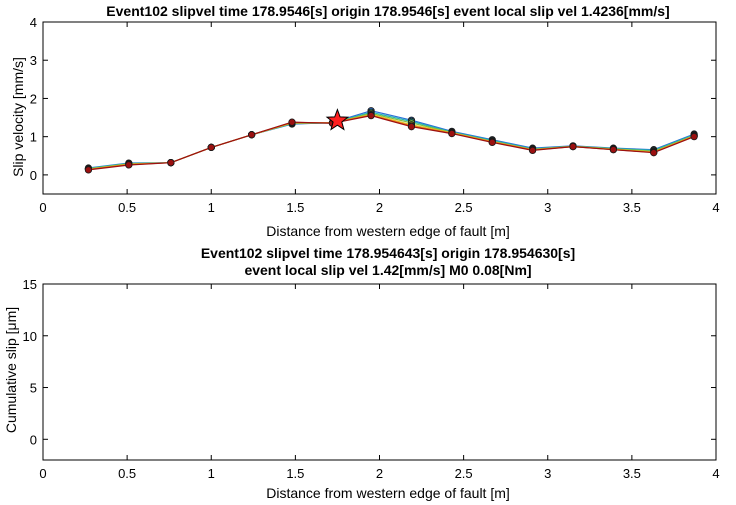  I want to click on top-y-tick-label: 3, so click(33, 60).